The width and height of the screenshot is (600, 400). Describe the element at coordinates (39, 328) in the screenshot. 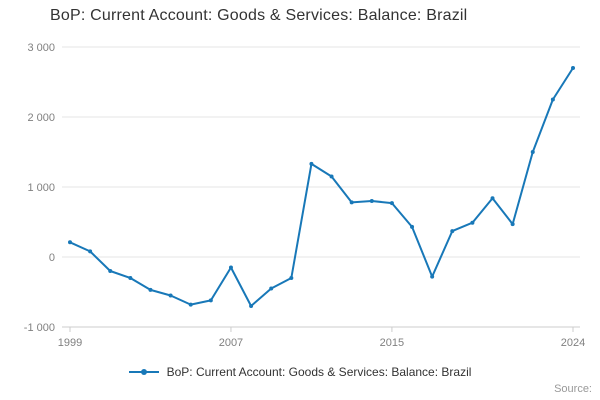

I see `y-tick-label: -1 000` at that location.